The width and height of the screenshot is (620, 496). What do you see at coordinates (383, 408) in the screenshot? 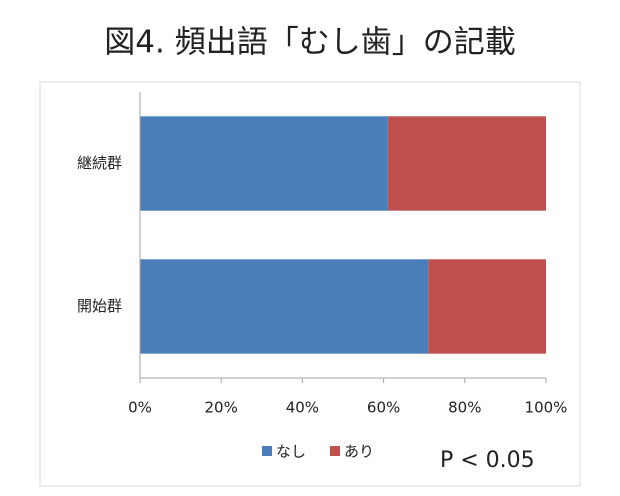
I see `x-tick-label: 60%` at bounding box center [383, 408].